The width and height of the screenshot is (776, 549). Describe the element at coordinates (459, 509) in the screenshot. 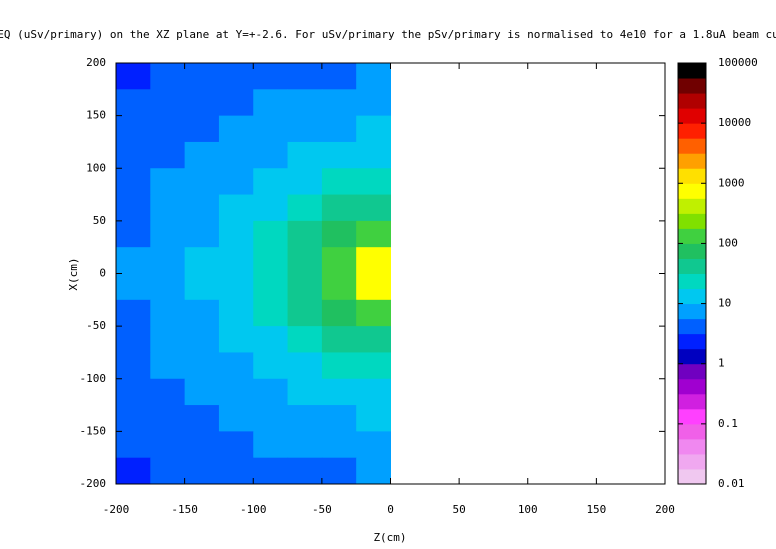

I see `x-tick-label: 50` at that location.